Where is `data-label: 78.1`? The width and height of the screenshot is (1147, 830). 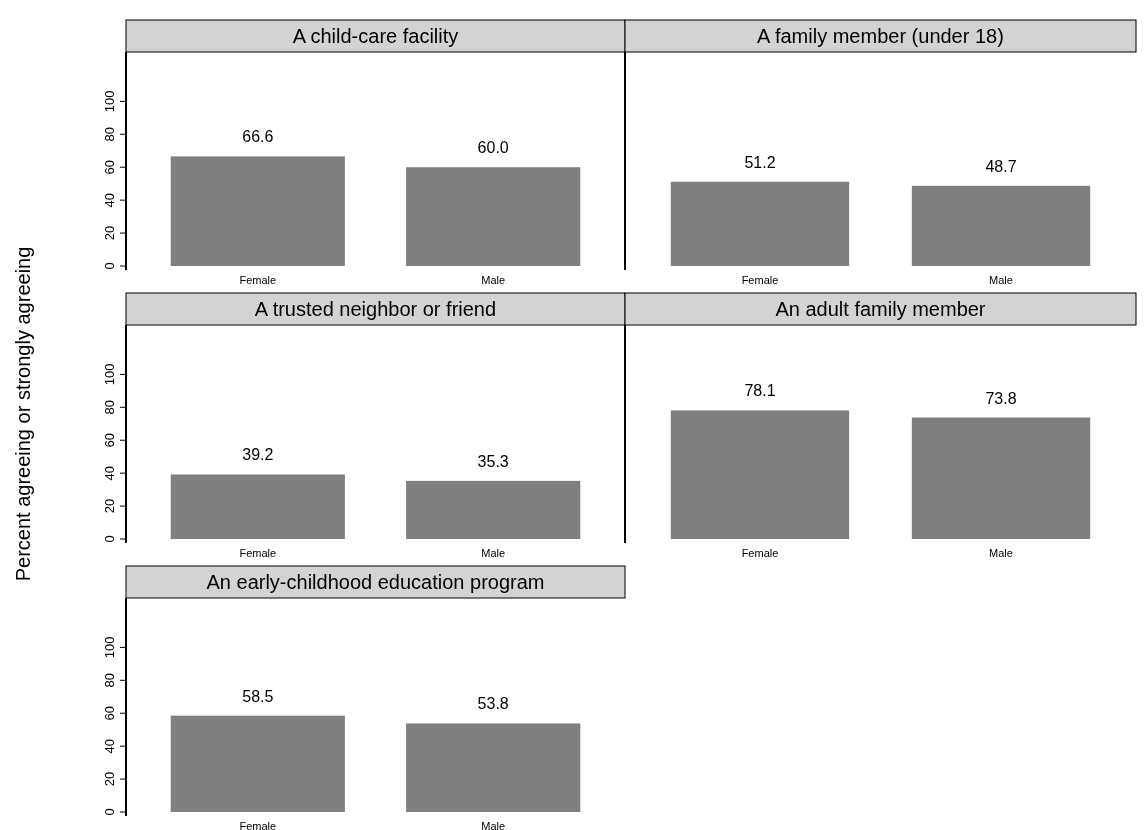
data-label: 78.1 is located at coordinates (760, 391).